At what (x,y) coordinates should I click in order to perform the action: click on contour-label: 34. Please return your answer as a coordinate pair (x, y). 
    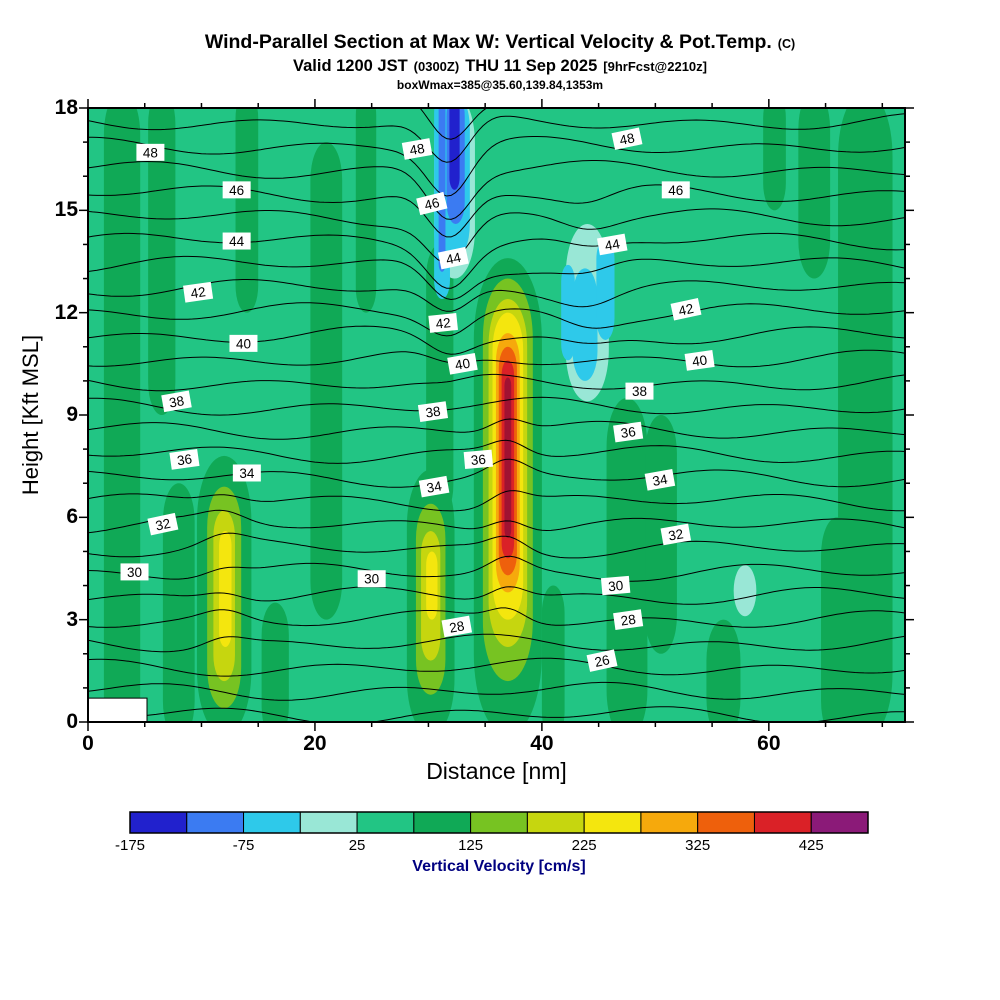
    Looking at the image, I should click on (246, 473).